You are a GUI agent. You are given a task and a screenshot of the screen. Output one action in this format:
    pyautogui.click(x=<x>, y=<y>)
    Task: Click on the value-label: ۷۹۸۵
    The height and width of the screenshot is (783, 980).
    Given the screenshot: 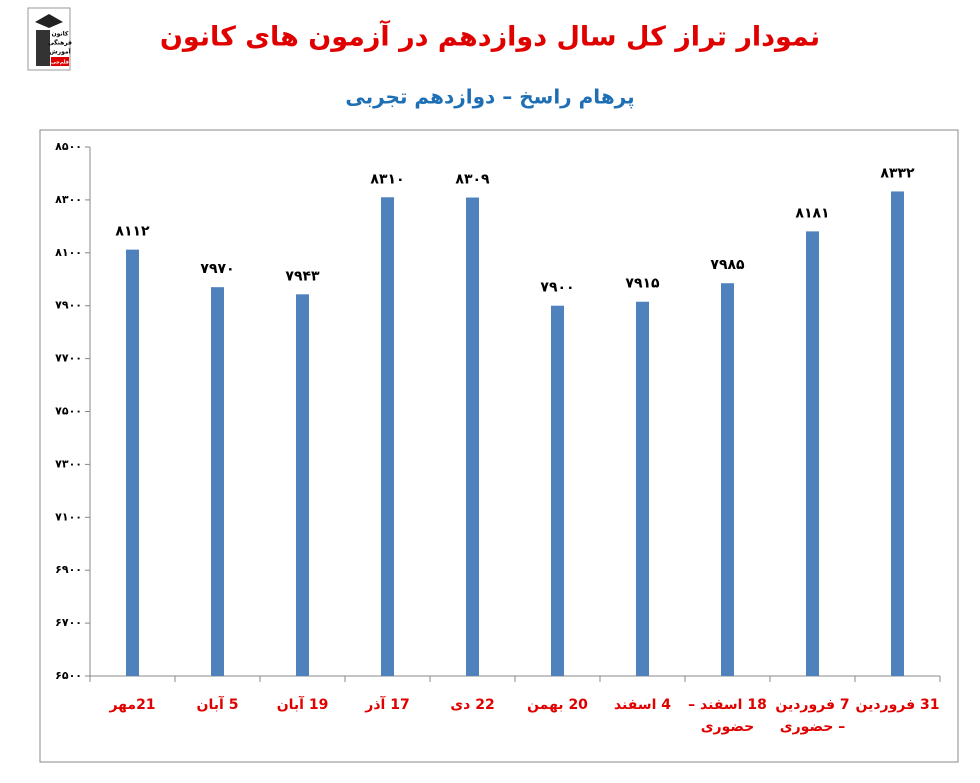 What is the action you would take?
    pyautogui.click(x=727, y=265)
    